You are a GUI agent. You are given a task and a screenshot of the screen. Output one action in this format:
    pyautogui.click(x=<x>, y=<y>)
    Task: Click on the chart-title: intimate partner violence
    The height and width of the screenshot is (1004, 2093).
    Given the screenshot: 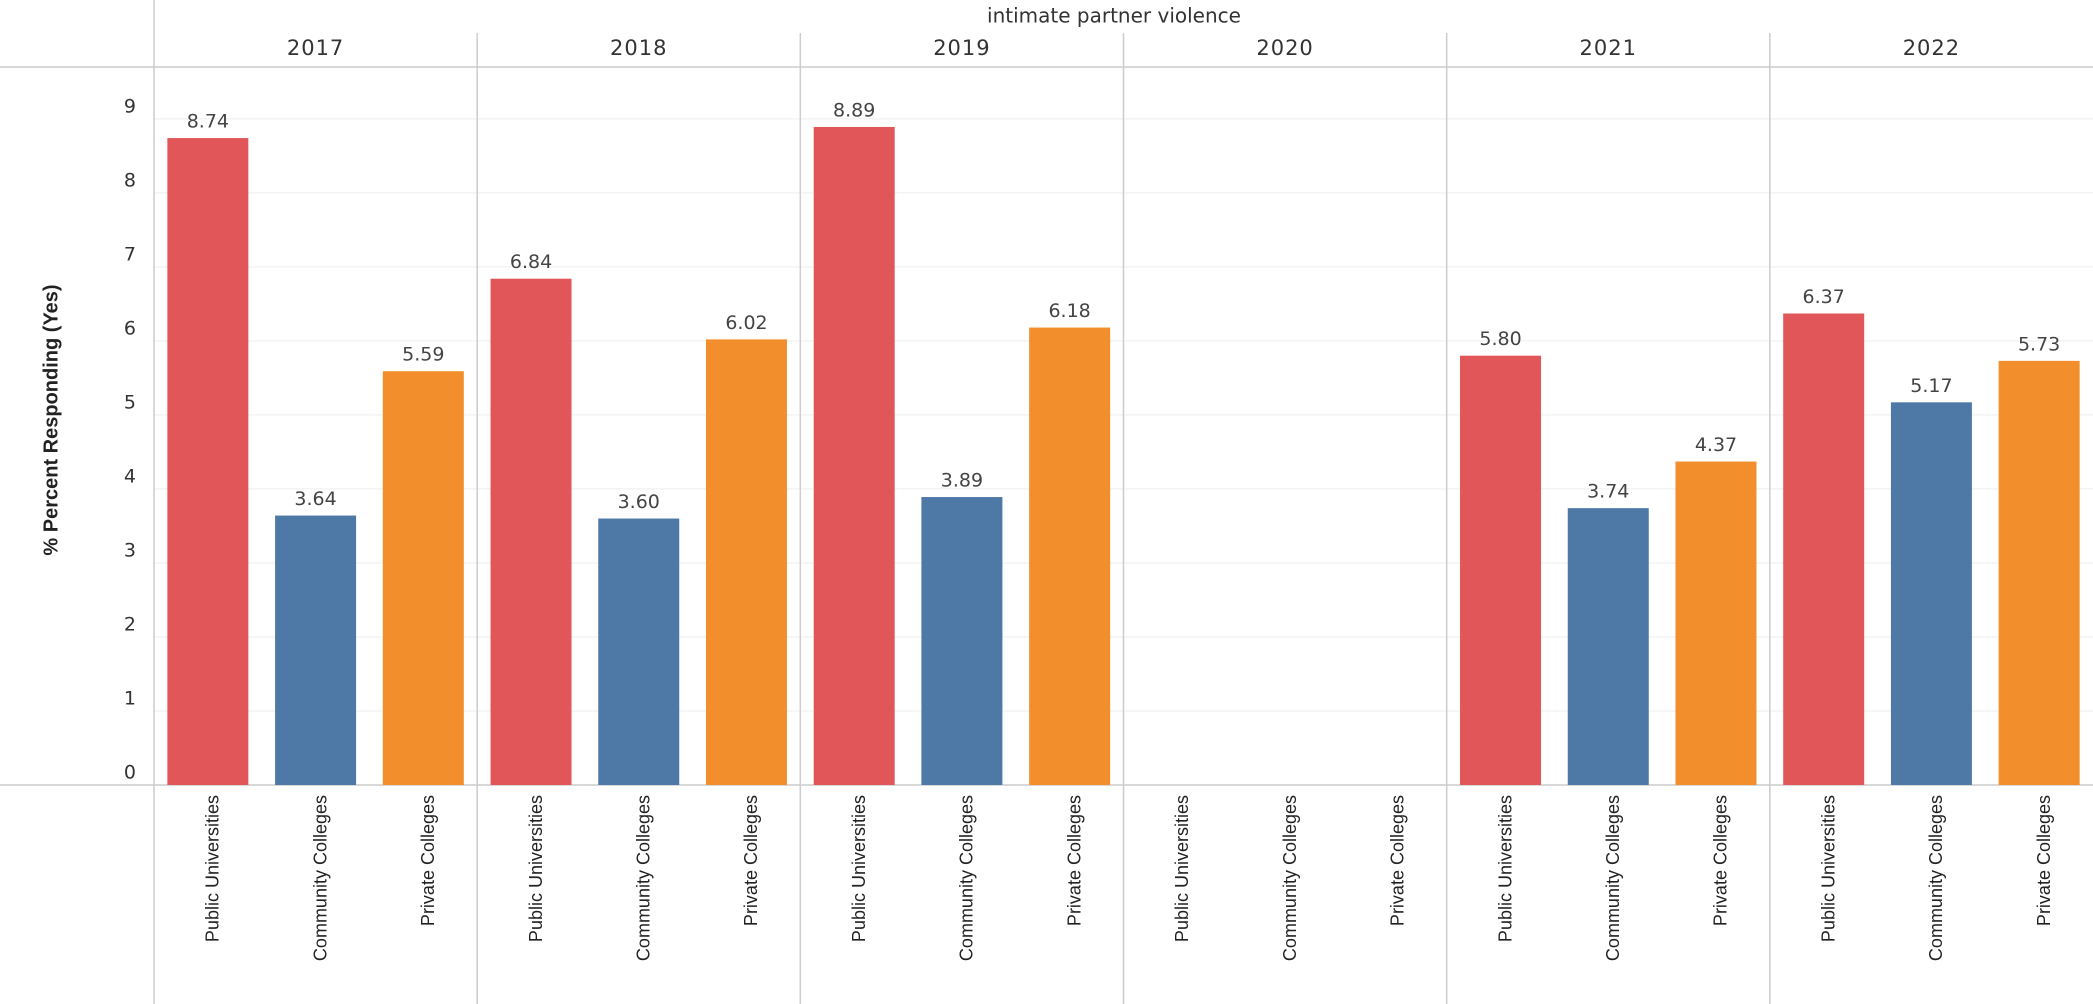 What is the action you would take?
    pyautogui.click(x=1114, y=16)
    